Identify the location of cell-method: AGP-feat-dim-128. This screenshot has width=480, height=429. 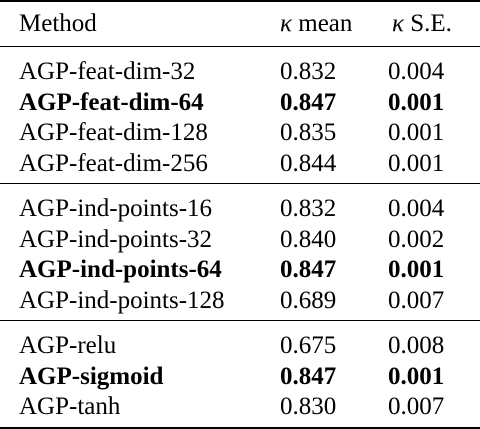
(113, 132).